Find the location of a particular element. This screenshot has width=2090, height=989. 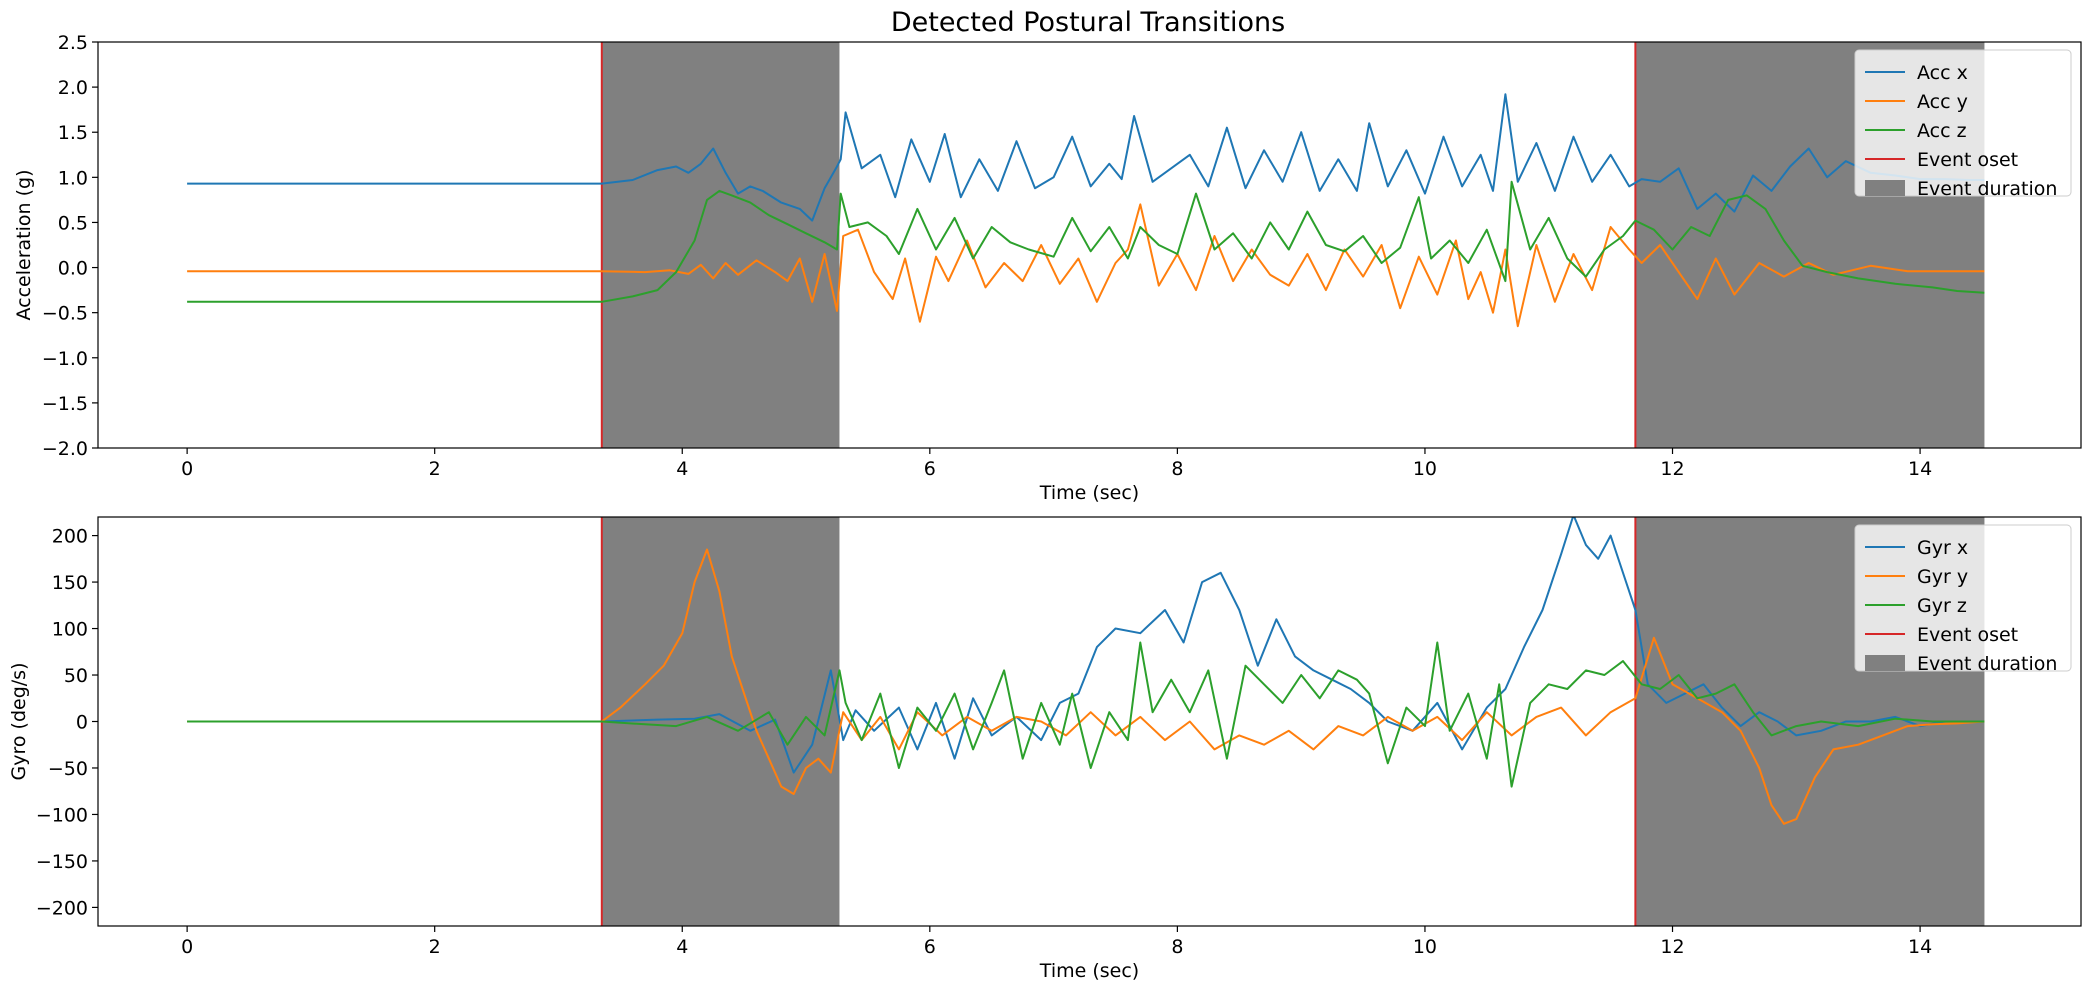

legend: Acc x Acc y Acc z Event oset Event duration is located at coordinates (1963, 124).